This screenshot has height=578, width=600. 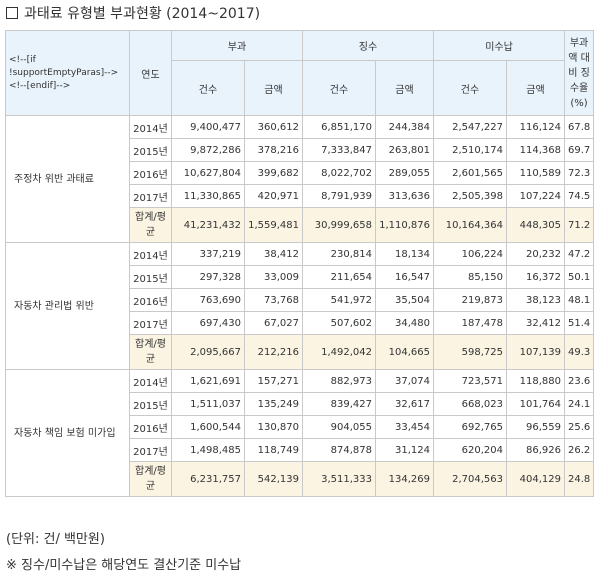 I want to click on unit-note: (단위: 건/ 백만원), so click(x=55, y=539).